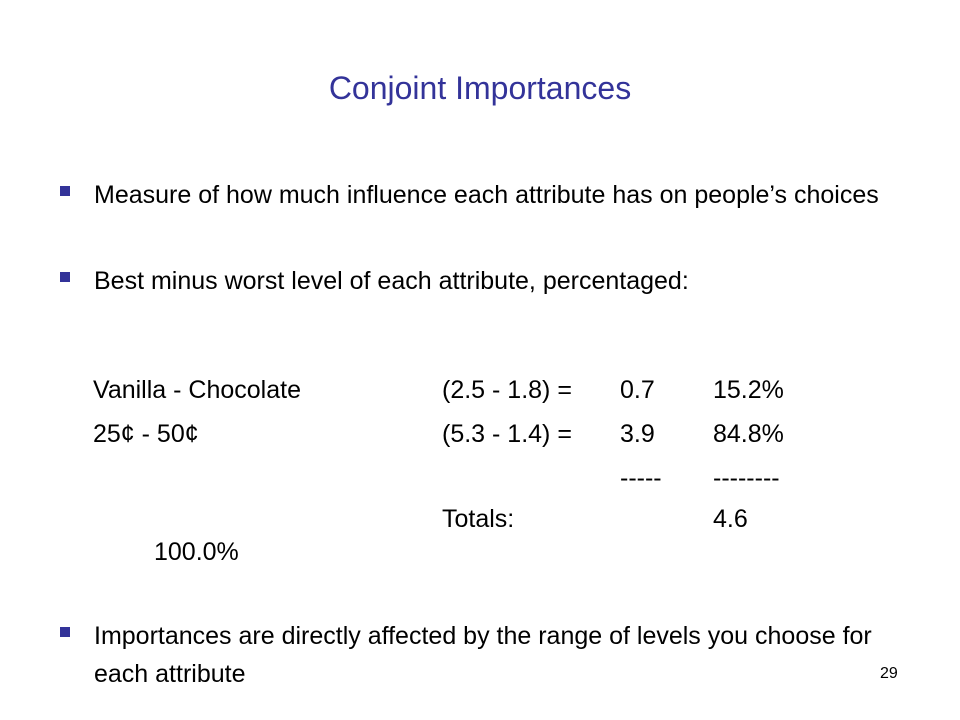 The width and height of the screenshot is (960, 720). What do you see at coordinates (889, 673) in the screenshot?
I see `page-number: 29` at bounding box center [889, 673].